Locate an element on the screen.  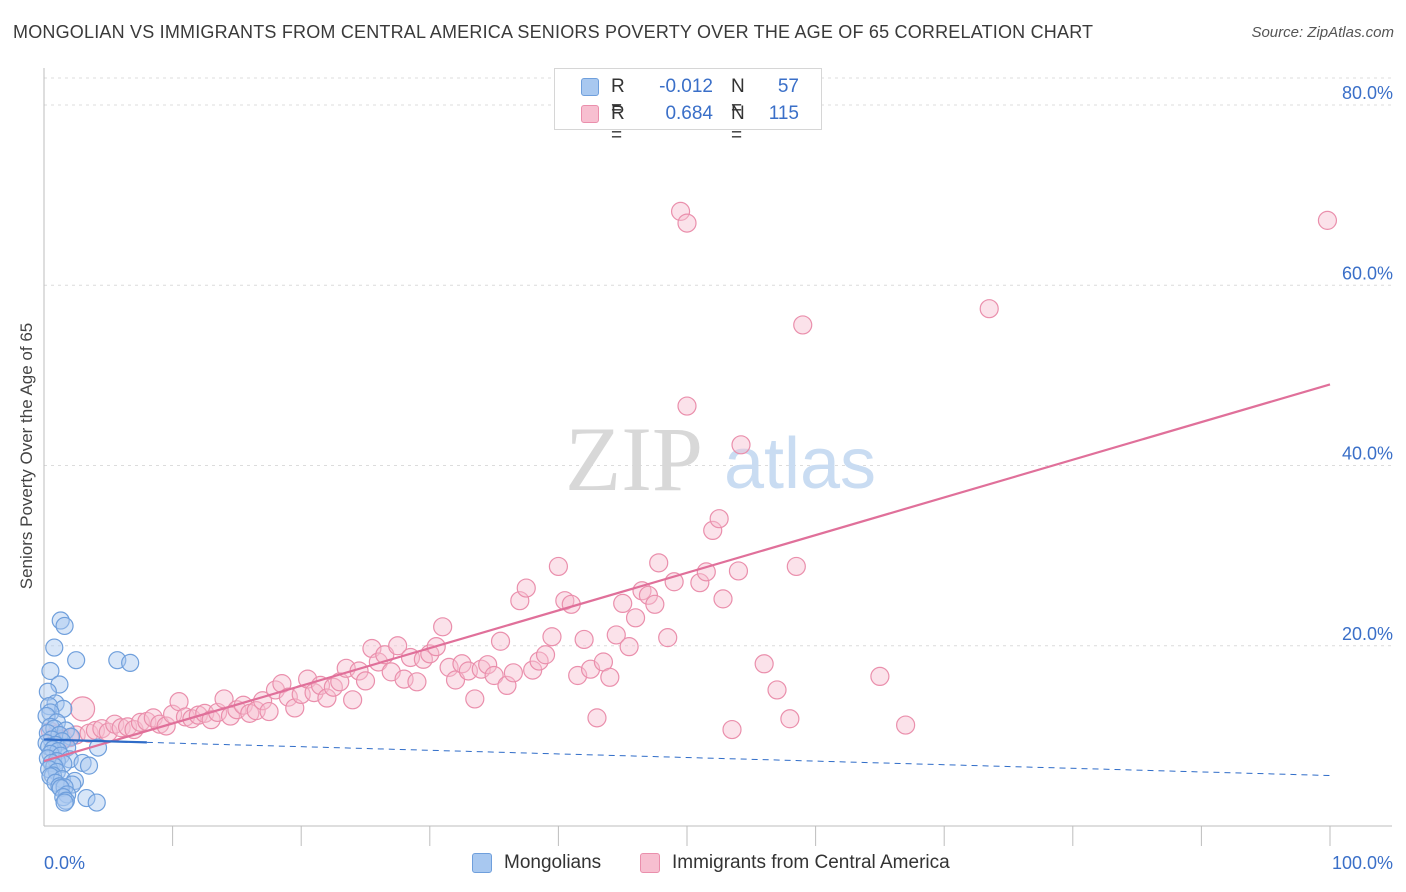
x-tick-label: 0.0% is located at coordinates (64, 863).